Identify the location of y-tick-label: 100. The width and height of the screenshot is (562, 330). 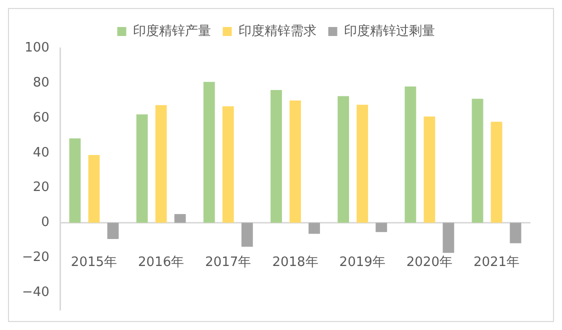
(37, 48).